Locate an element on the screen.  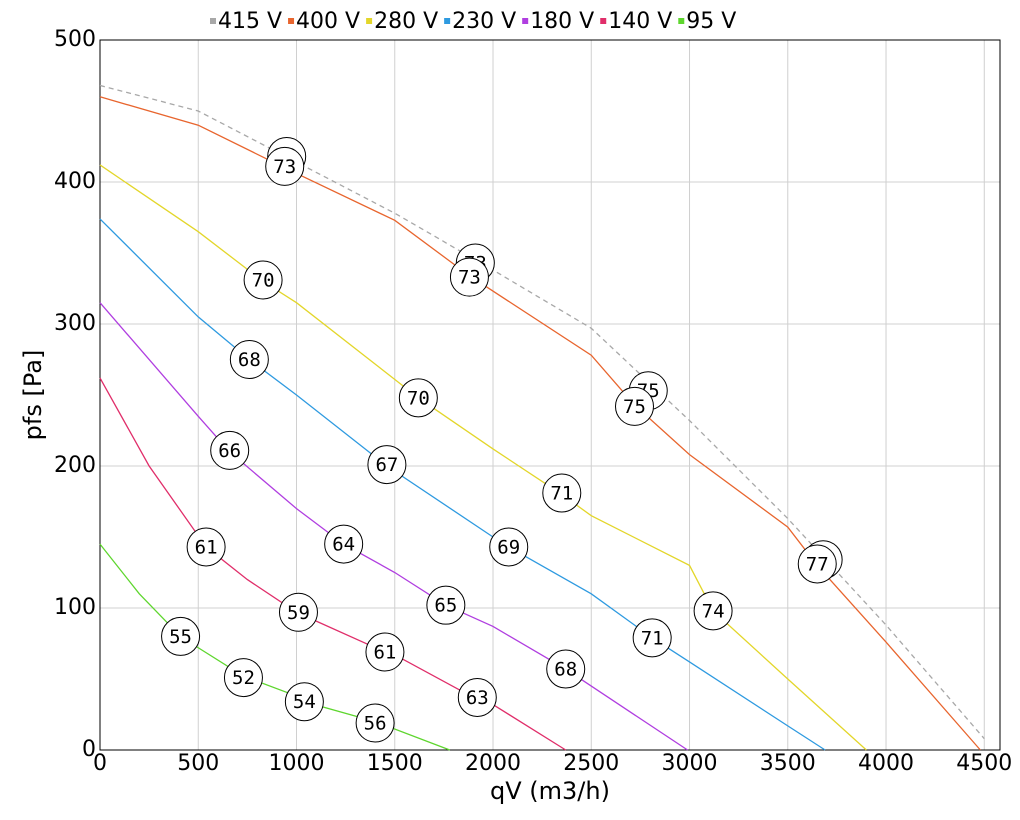
y-tick-label: 200 is located at coordinates (75, 465).